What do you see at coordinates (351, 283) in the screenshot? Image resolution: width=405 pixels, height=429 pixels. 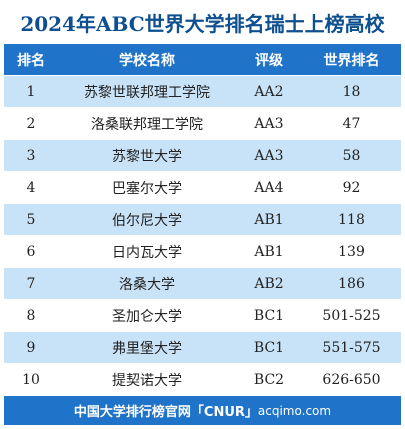 I see `world-rank-cell: 186` at bounding box center [351, 283].